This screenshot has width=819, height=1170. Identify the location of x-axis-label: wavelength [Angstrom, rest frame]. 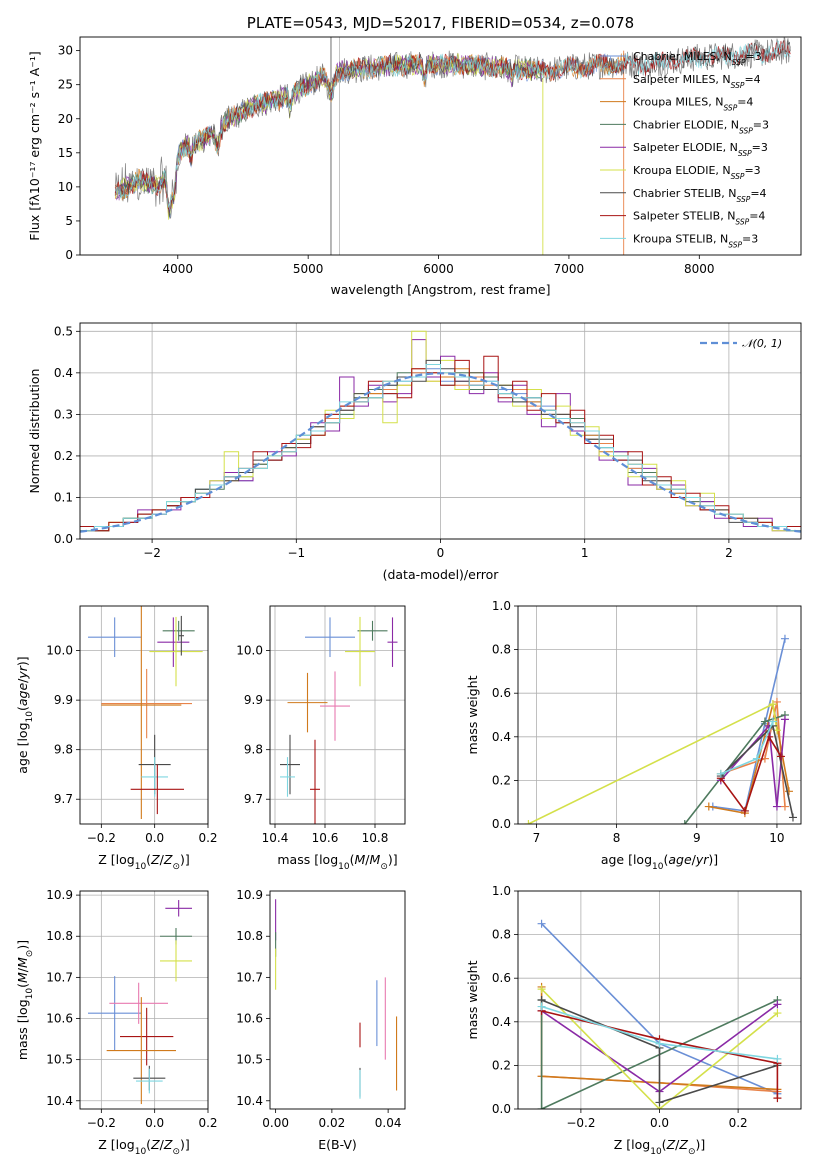
(440, 289).